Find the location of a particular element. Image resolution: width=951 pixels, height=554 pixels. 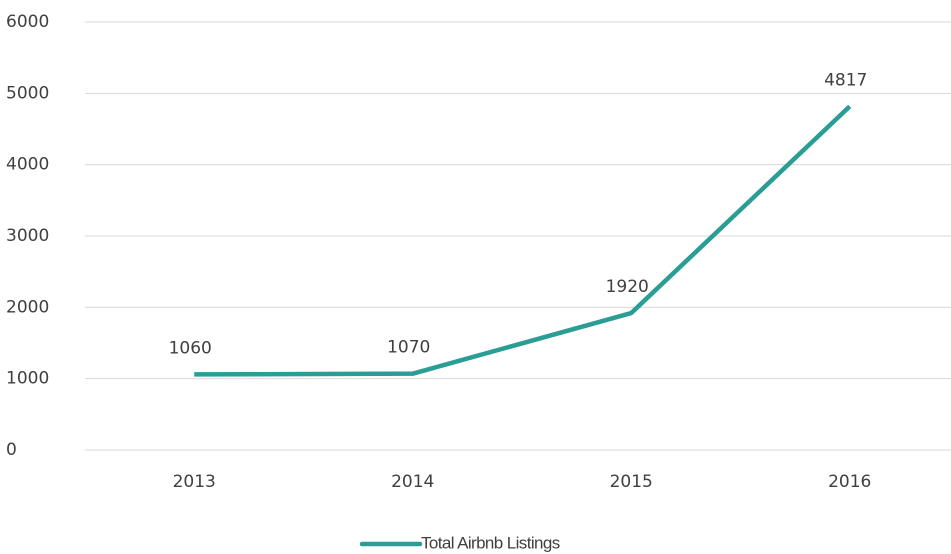

y-tick-label: 3000 is located at coordinates (27, 236).